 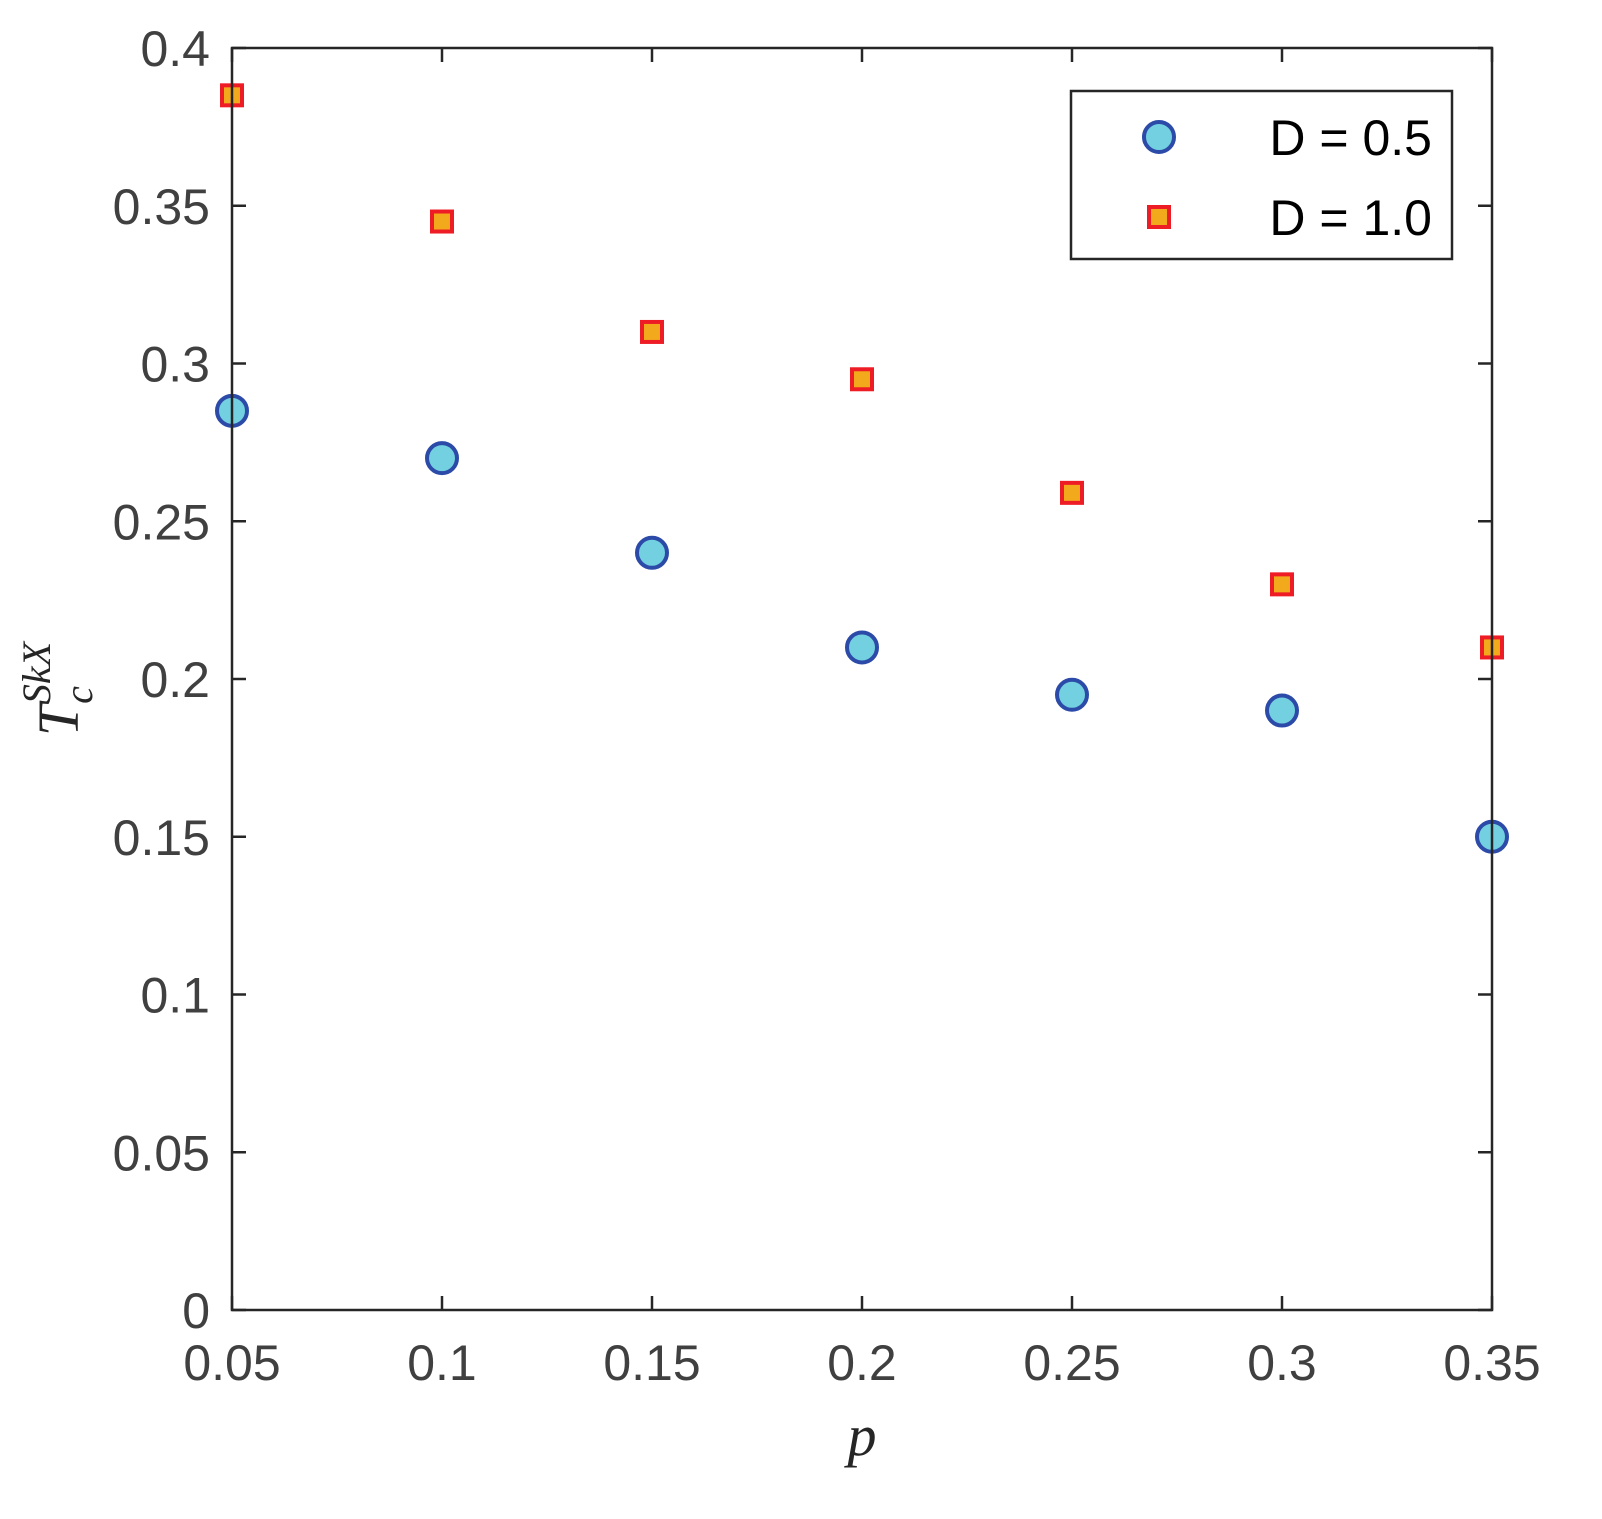 What do you see at coordinates (231, 1363) in the screenshot?
I see `x-tick-label: 0.05` at bounding box center [231, 1363].